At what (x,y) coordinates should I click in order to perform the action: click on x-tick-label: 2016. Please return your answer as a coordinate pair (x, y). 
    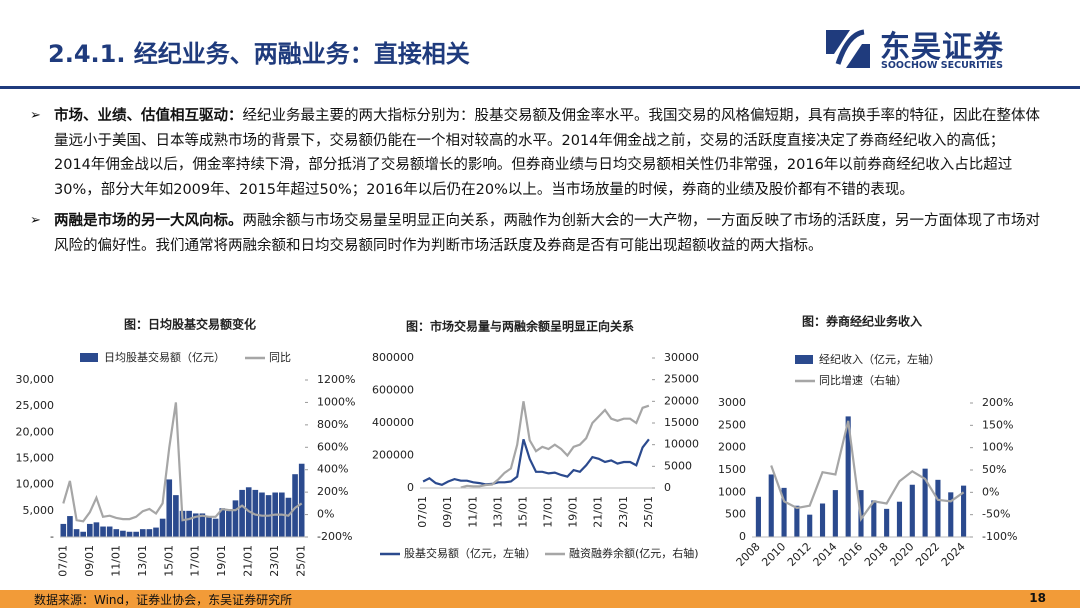
    Looking at the image, I should click on (850, 554).